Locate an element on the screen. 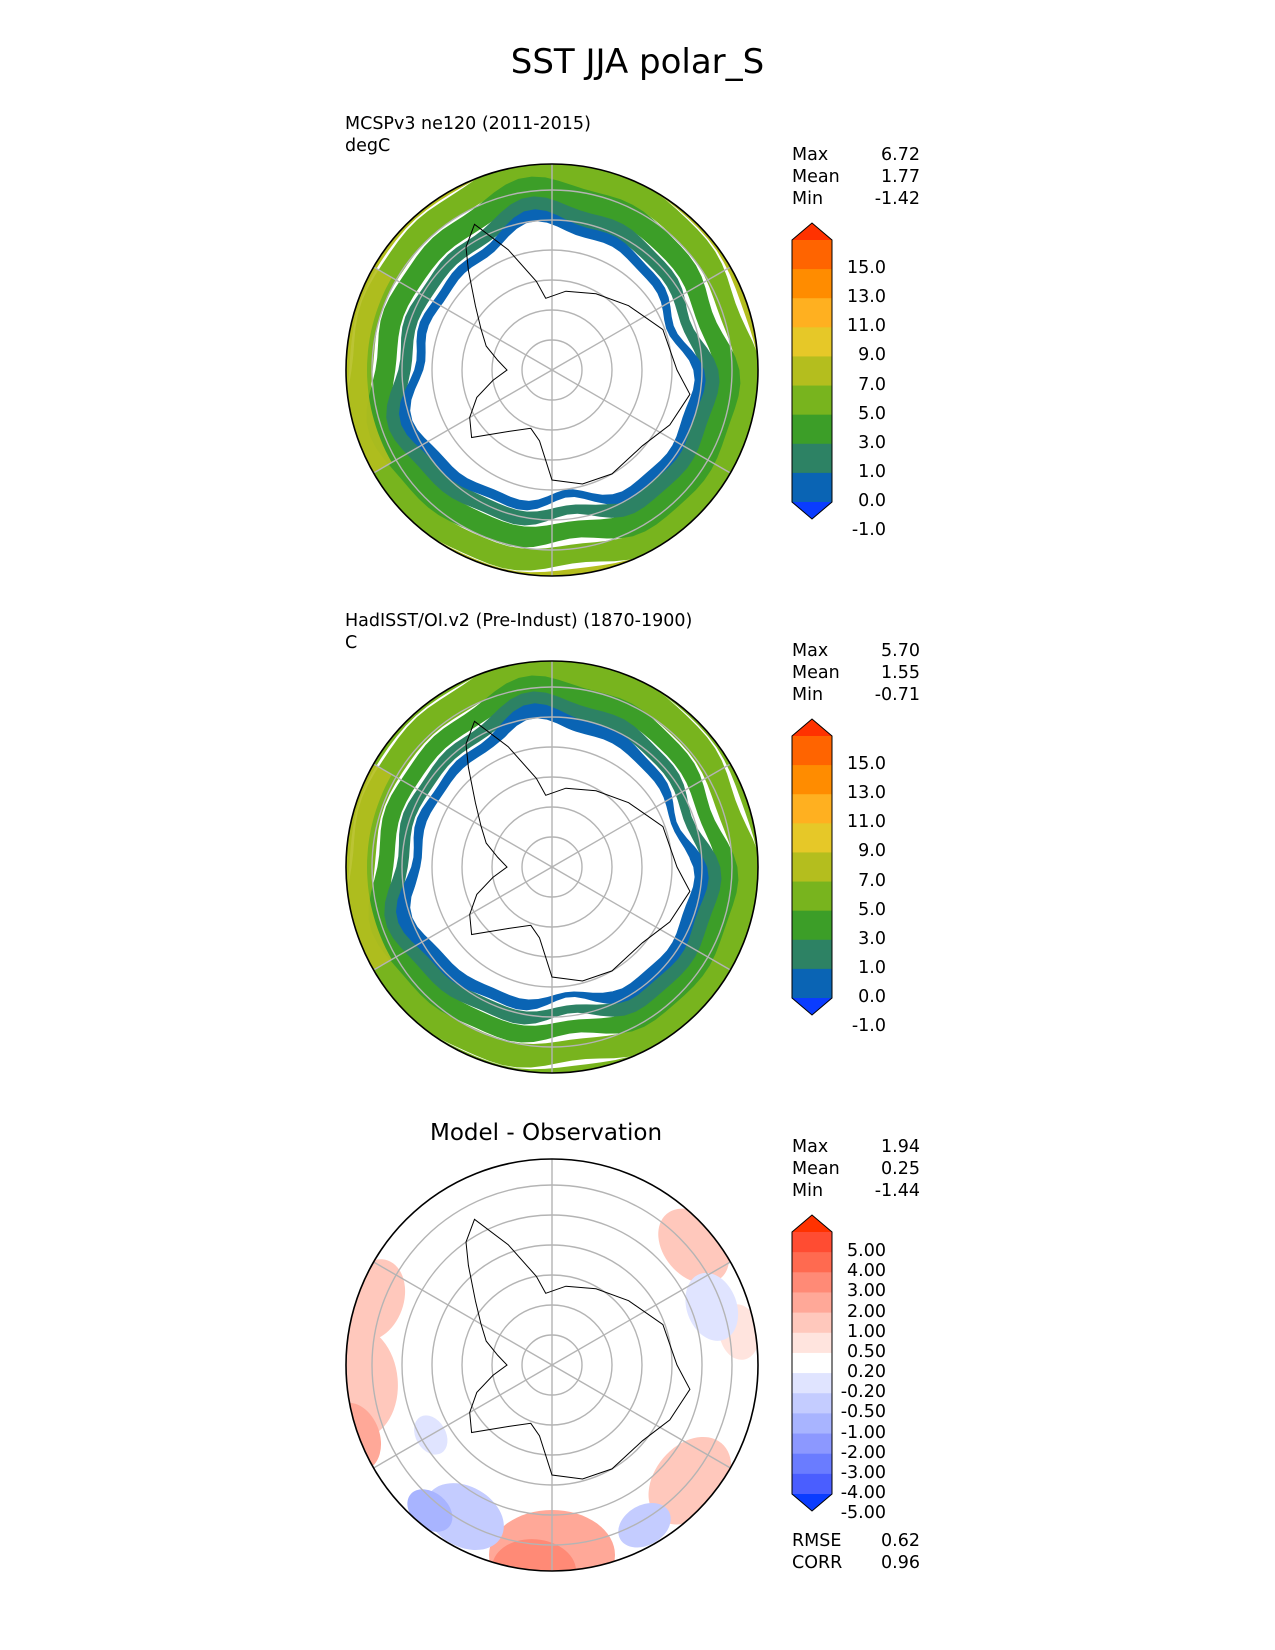 This screenshot has width=1275, height=1650. stat-value: 6.72 is located at coordinates (900, 155).